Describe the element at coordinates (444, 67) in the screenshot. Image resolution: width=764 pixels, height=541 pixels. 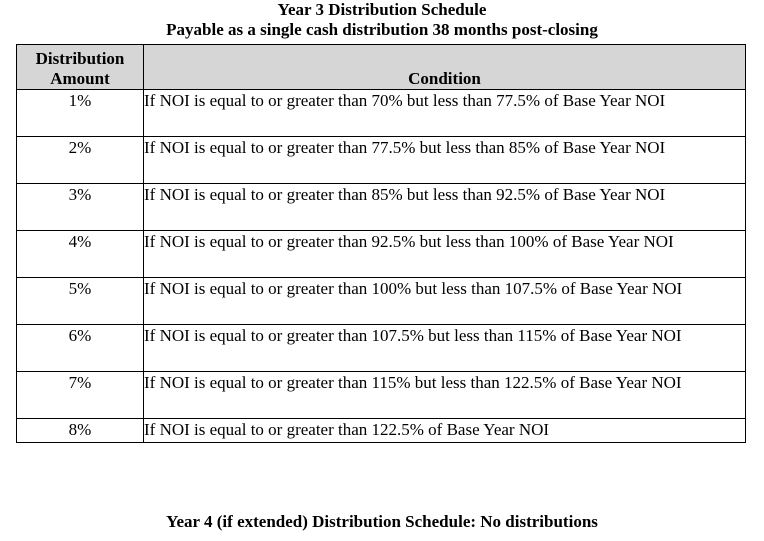
I see `header-condition: Condition` at that location.